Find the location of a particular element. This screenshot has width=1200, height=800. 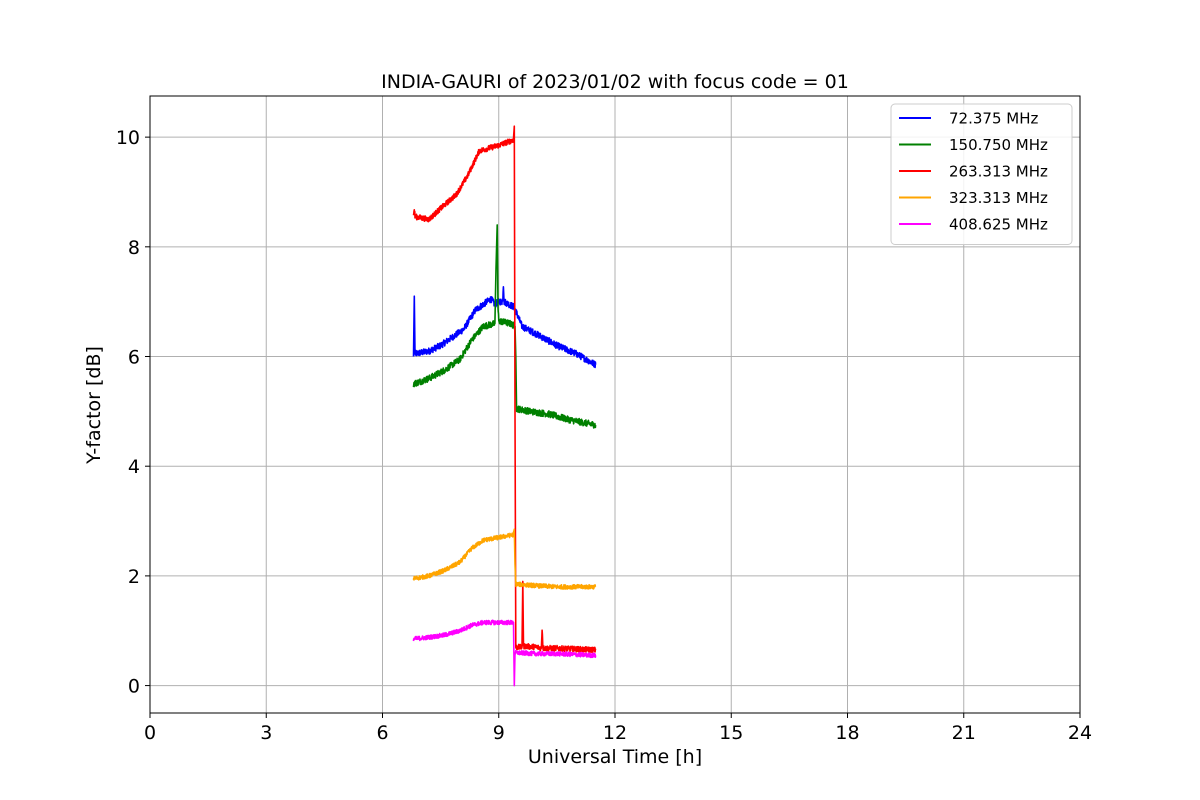

legend-entry-label: 323.313 MHz is located at coordinates (998, 198).